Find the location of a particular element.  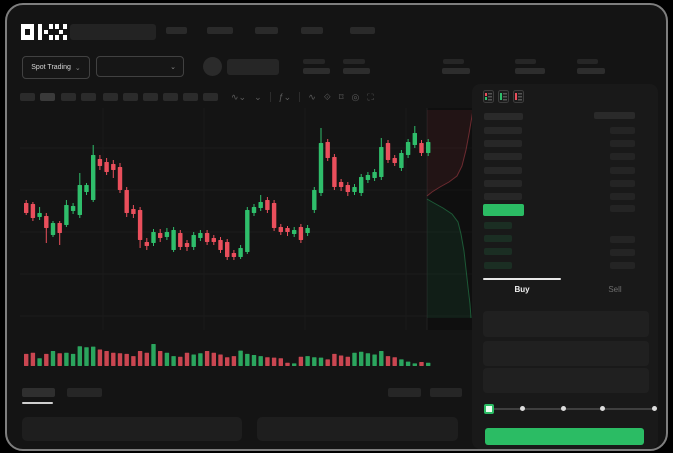

bottom-tab-indicator is located at coordinates (37, 403).